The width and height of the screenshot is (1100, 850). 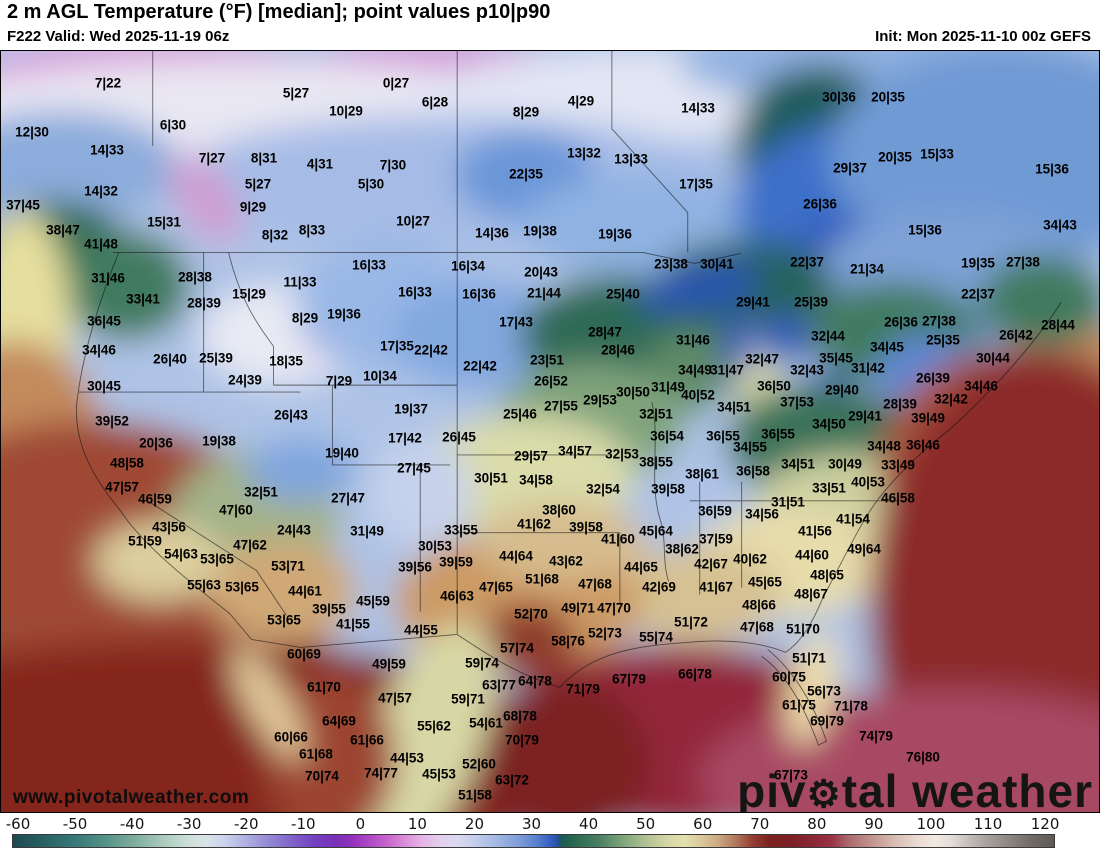 What do you see at coordinates (353, 624) in the screenshot?
I see `point-value: 41|55` at bounding box center [353, 624].